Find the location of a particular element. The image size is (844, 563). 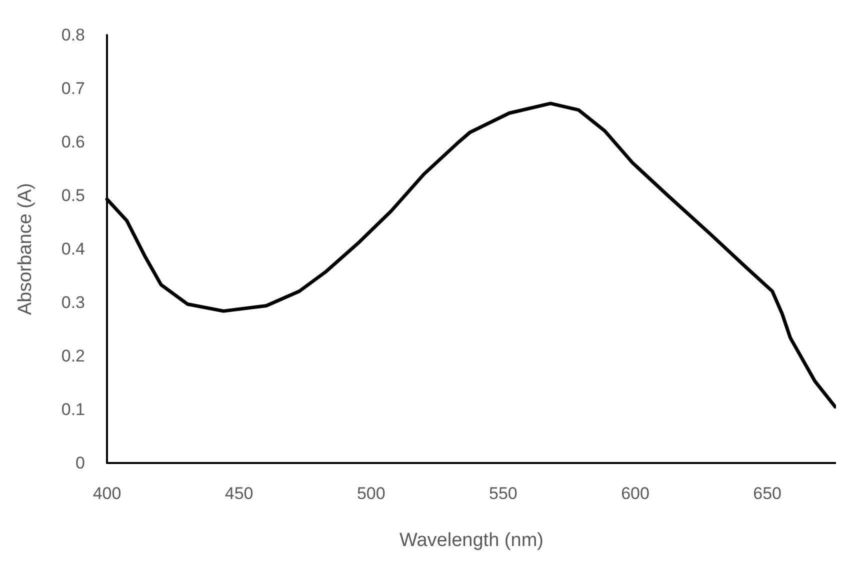

y-tick-label: 0.6 is located at coordinates (73, 142).